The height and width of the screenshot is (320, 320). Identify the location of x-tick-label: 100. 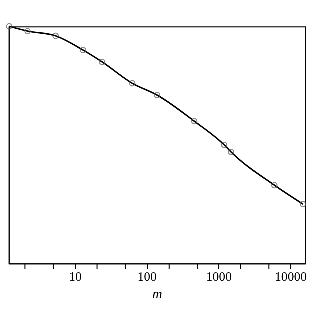
(147, 277).